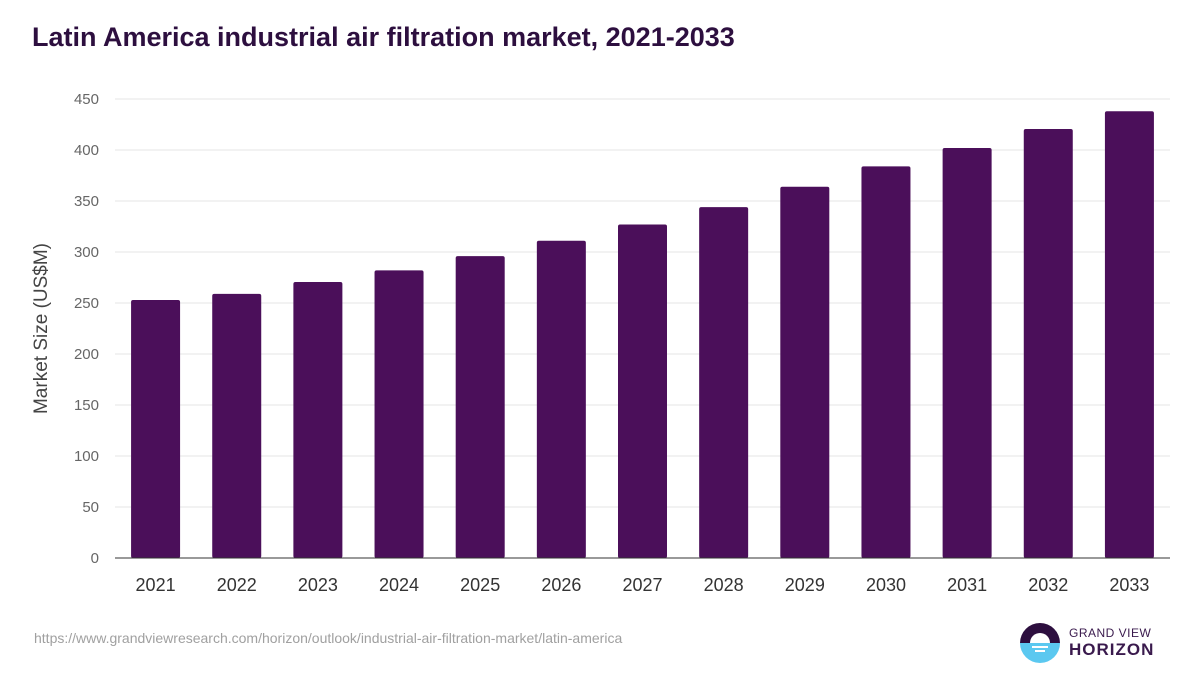 This screenshot has width=1200, height=675. Describe the element at coordinates (86, 456) in the screenshot. I see `y-tick-label: 100` at that location.